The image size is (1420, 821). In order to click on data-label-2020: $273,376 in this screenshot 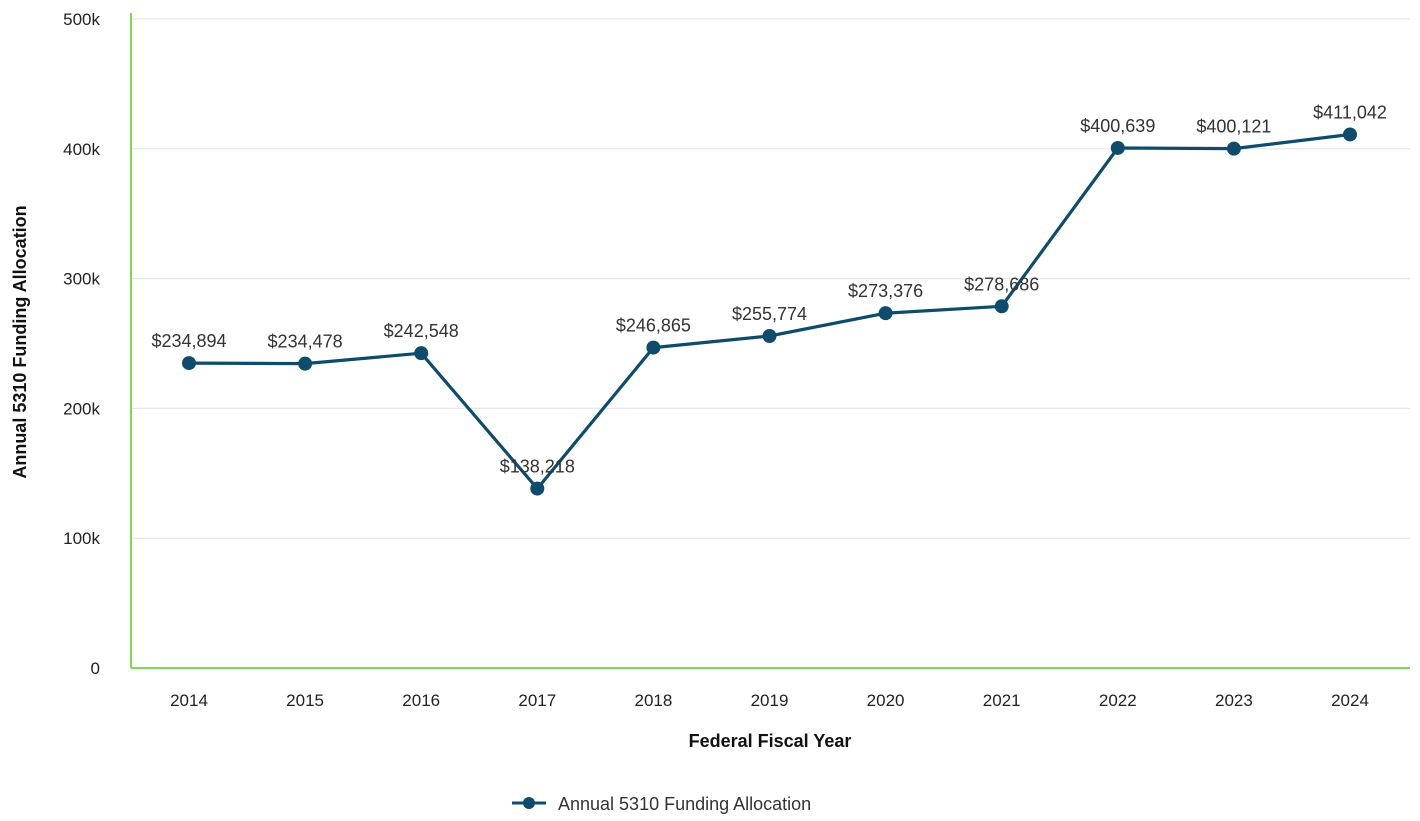, I will do `click(885, 291)`.